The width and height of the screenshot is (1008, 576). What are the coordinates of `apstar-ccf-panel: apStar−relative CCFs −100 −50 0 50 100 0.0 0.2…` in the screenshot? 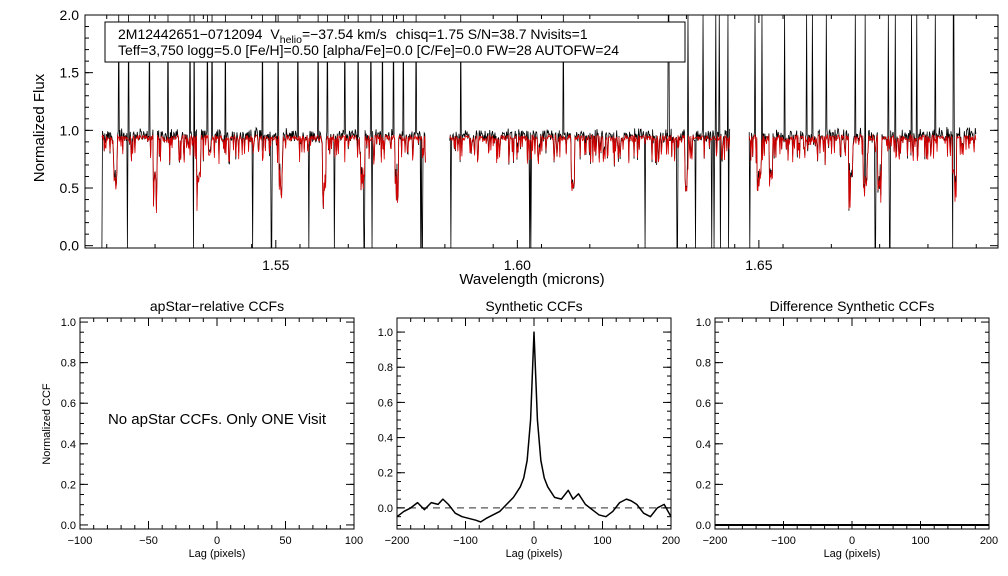 It's located at (202, 429).